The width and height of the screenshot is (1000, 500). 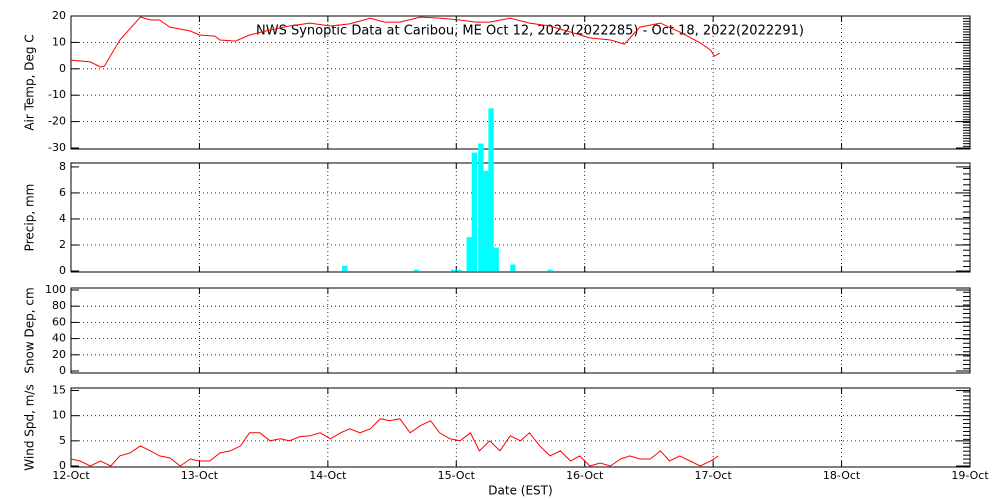 What do you see at coordinates (30, 218) in the screenshot?
I see `y-axis-label: Precip, mm` at bounding box center [30, 218].